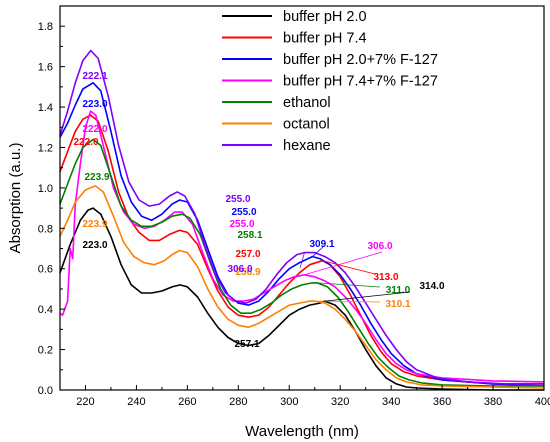 Image resolution: width=550 pixels, height=442 pixels. Describe the element at coordinates (391, 402) in the screenshot. I see `x-tick-label: 340` at that location.